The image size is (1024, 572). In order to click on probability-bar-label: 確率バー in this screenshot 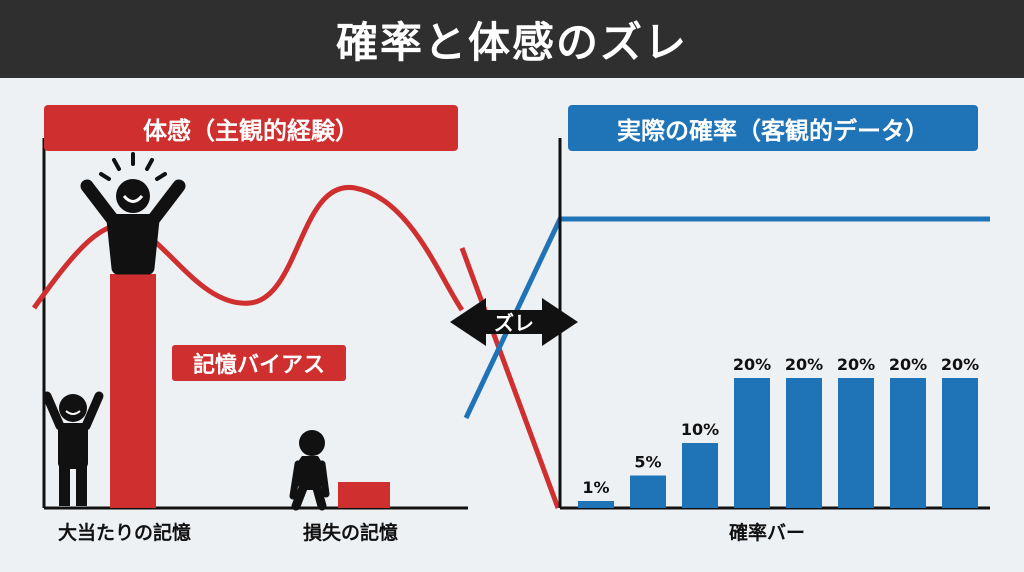, I will do `click(767, 533)`.